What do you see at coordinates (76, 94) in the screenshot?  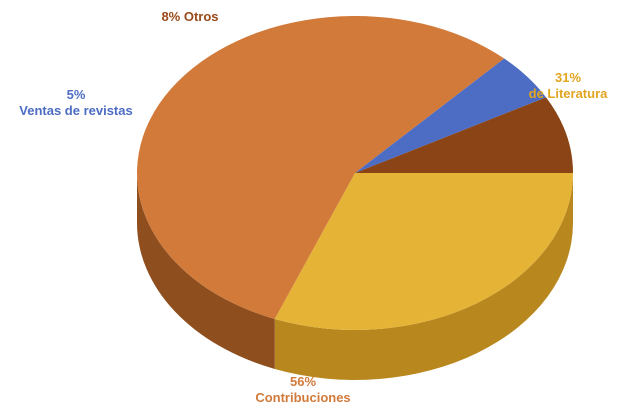 I see `revistas-value-label: 5%` at bounding box center [76, 94].